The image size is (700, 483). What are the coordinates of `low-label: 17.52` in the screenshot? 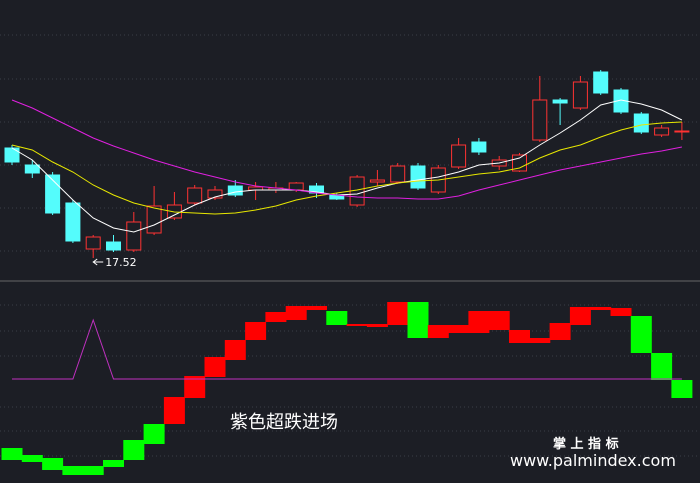 It's located at (121, 262).